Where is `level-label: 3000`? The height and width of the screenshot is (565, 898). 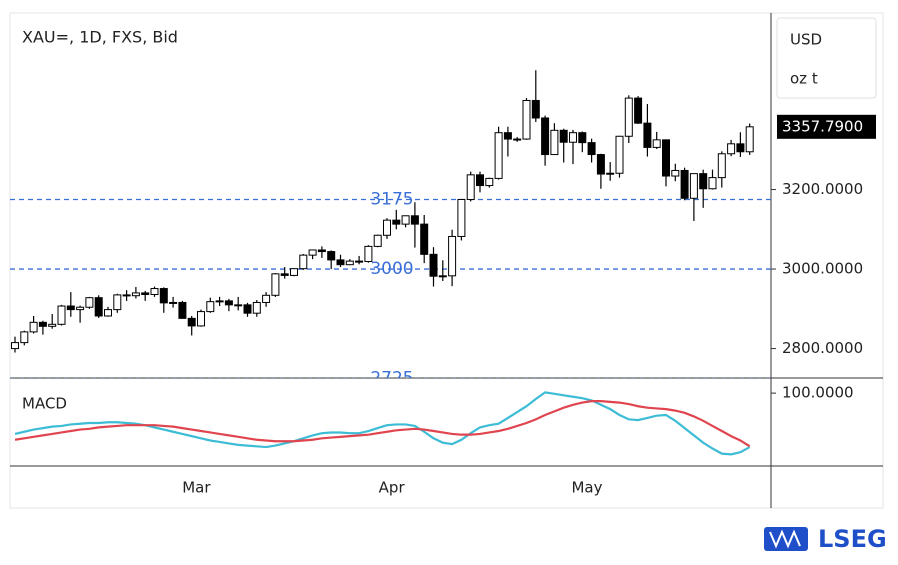
level-label: 3000 is located at coordinates (391, 269).